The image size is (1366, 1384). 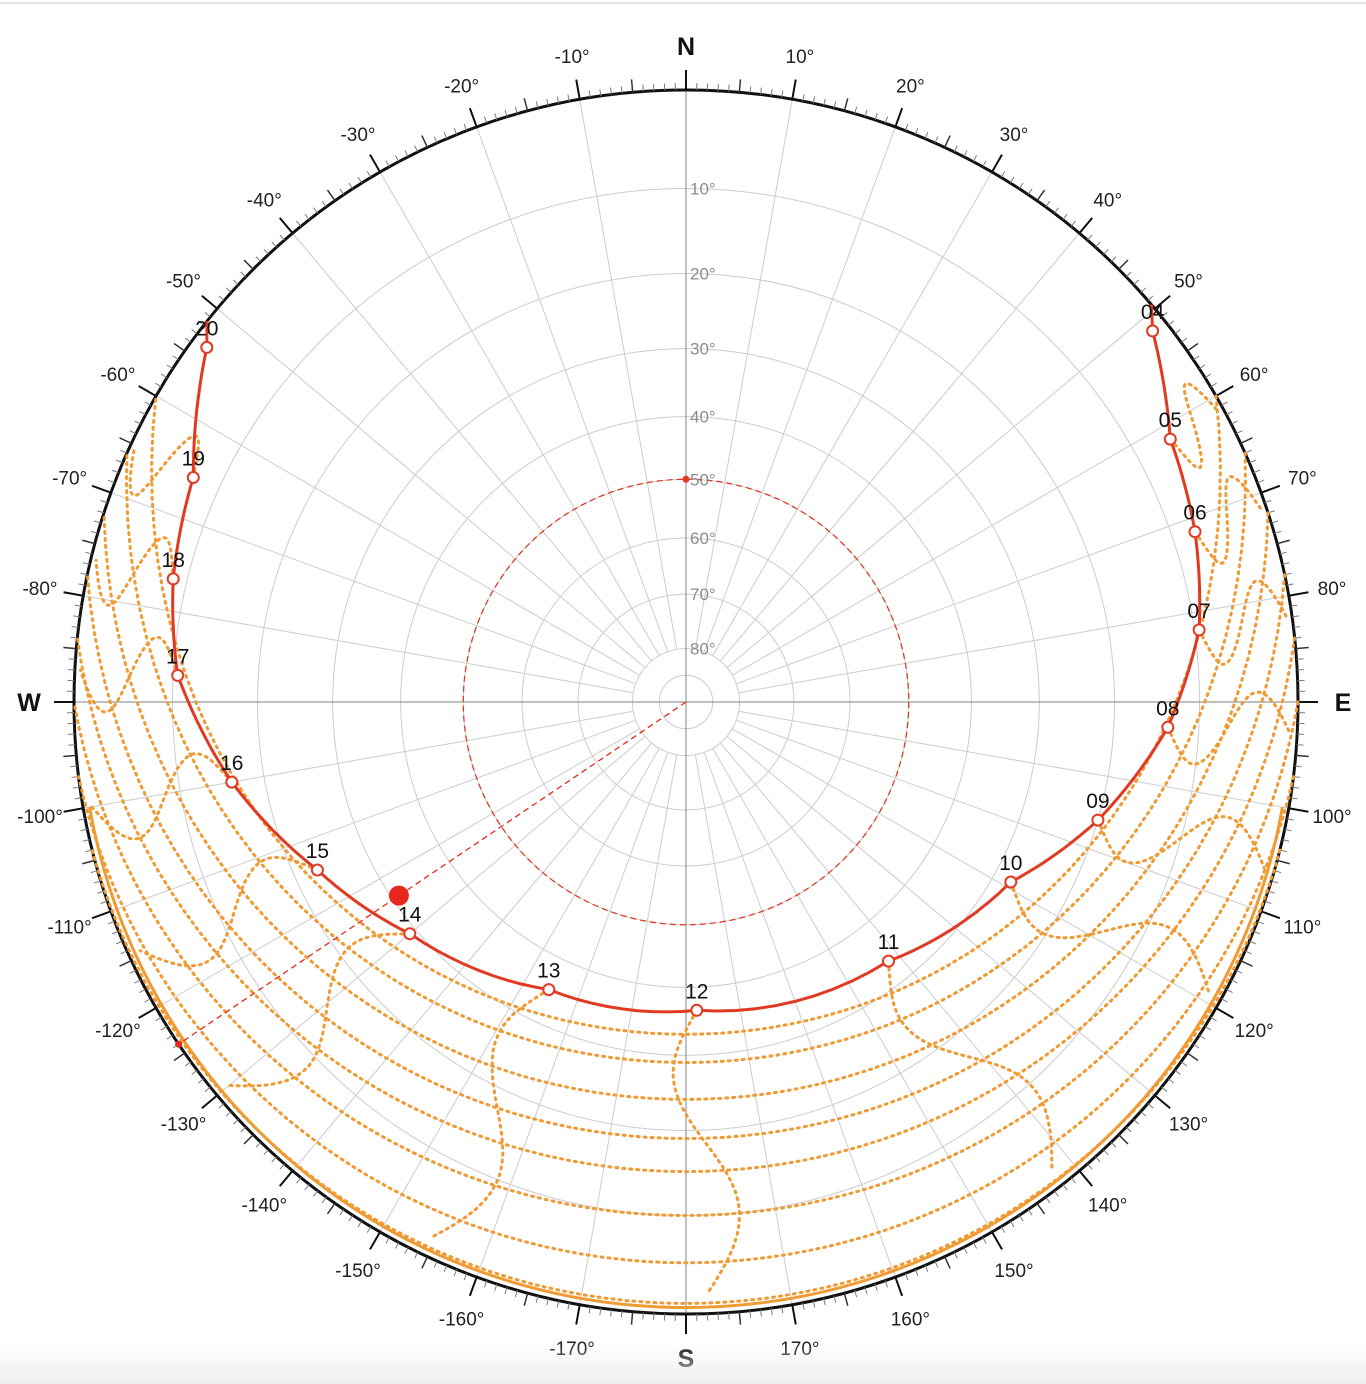 I want to click on azimuth-label: -40°, so click(x=264, y=201).